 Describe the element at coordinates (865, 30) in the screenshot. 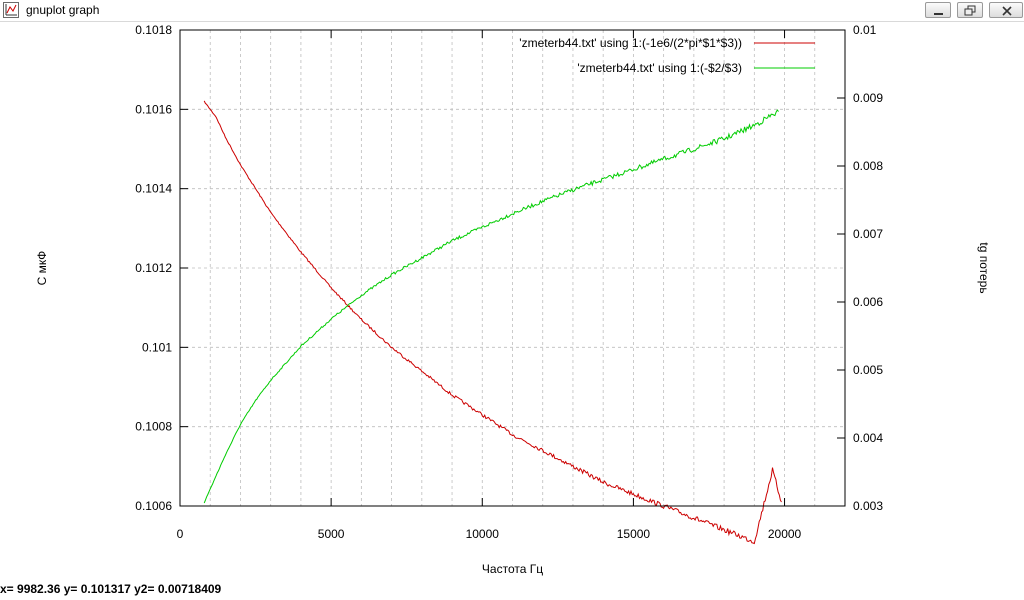

I see `y2-tick-label: 0.01` at that location.